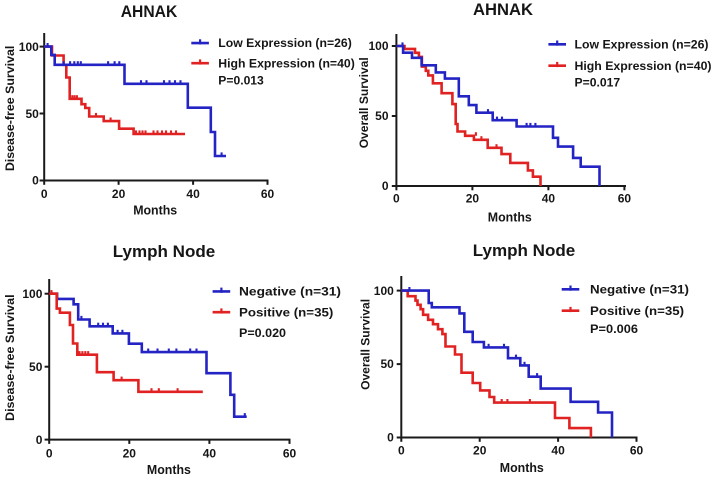 Image resolution: width=717 pixels, height=486 pixels. Describe the element at coordinates (262, 333) in the screenshot. I see `svg-text: P=0.020` at that location.